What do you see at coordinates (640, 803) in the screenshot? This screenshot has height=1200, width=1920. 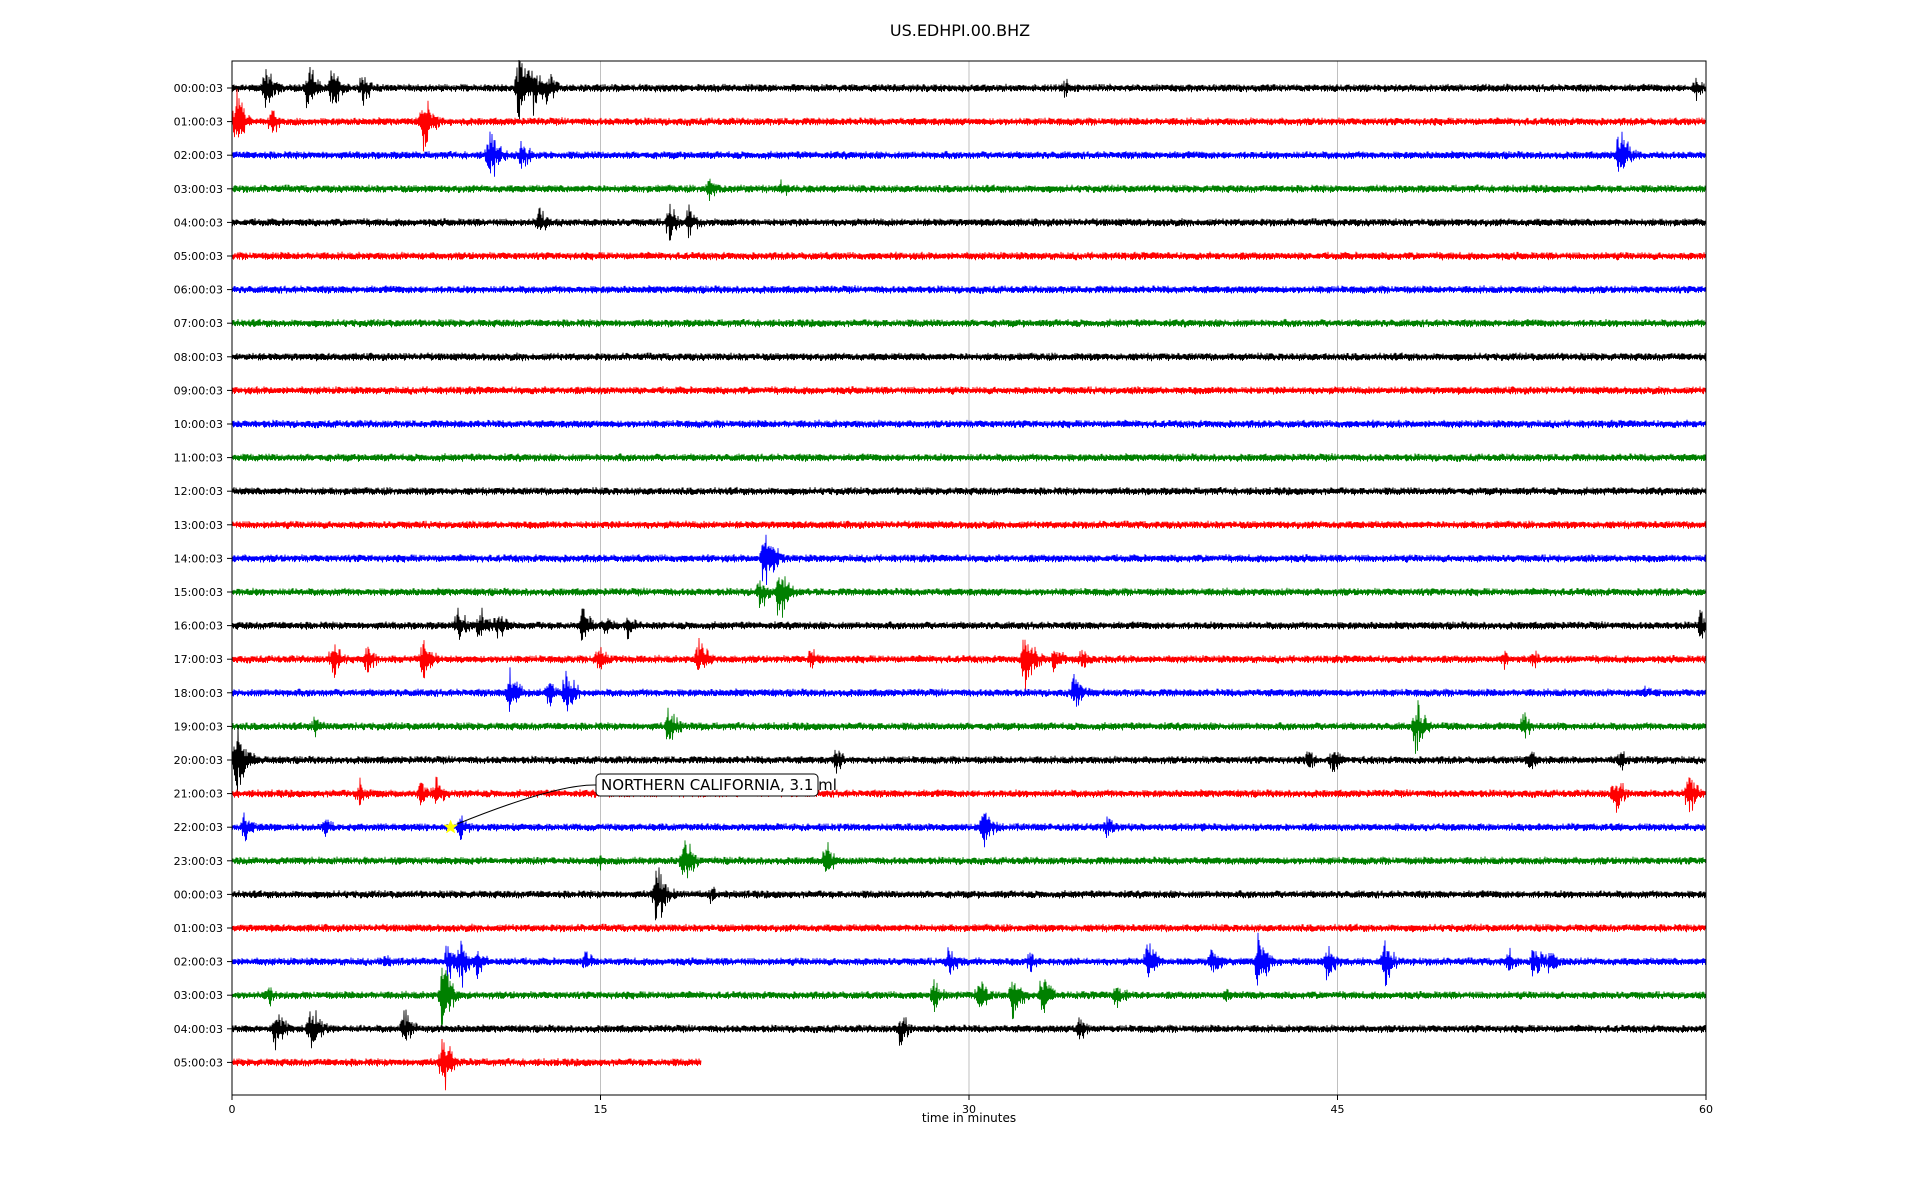 I see `event-annotation: NORTHERN CALIFORNIA, 3.1 ml` at bounding box center [640, 803].